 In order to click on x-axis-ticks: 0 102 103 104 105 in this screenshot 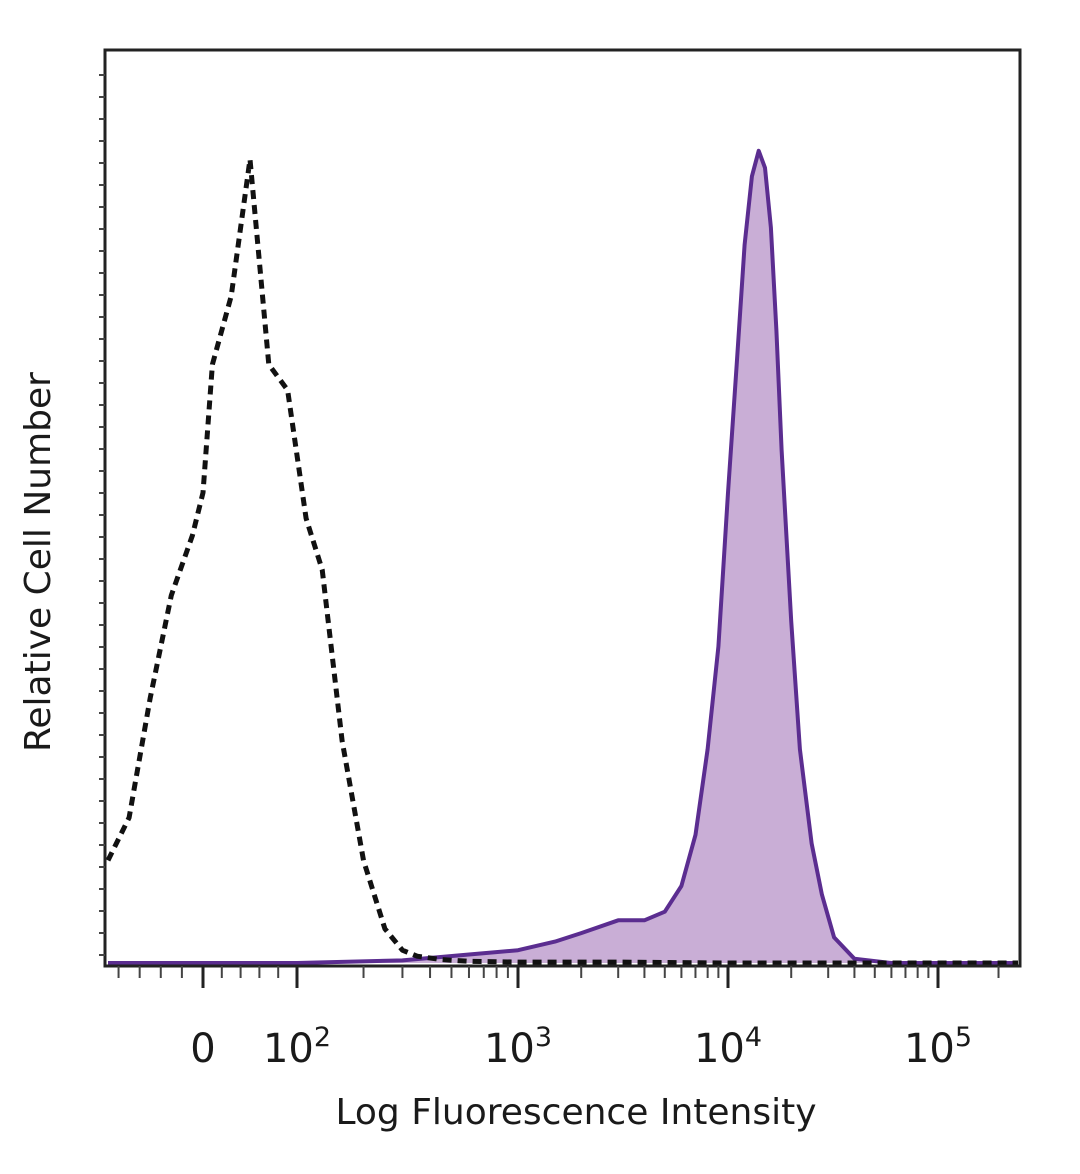, I will do `click(558, 1019)`.